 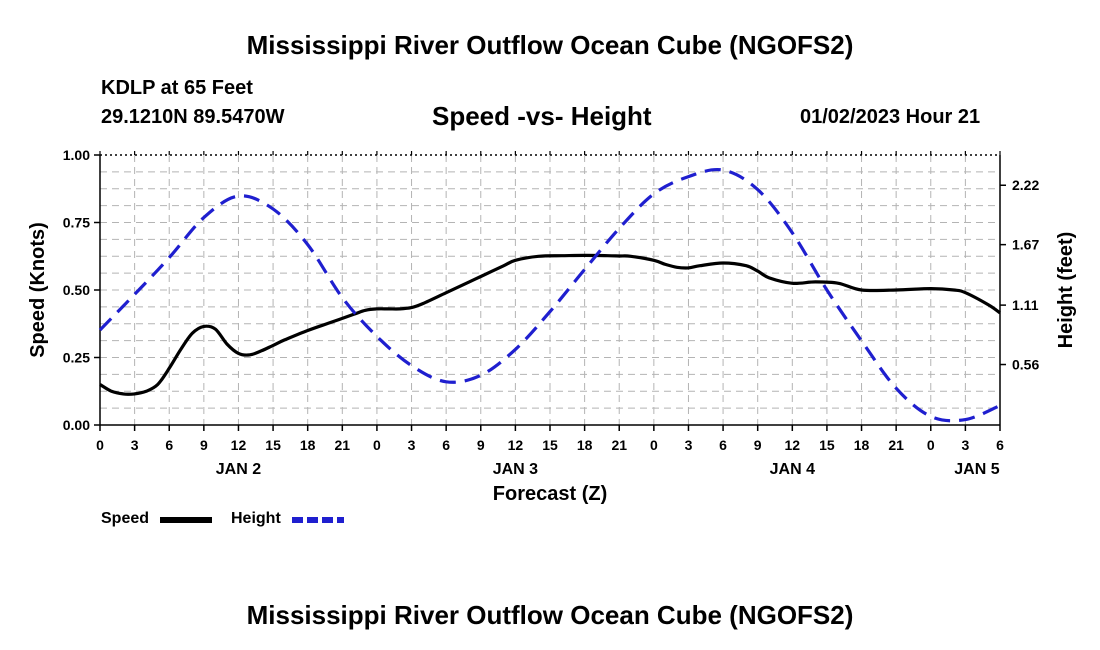 What do you see at coordinates (1025, 365) in the screenshot?
I see `y-right-tick-label: 0.56` at bounding box center [1025, 365].